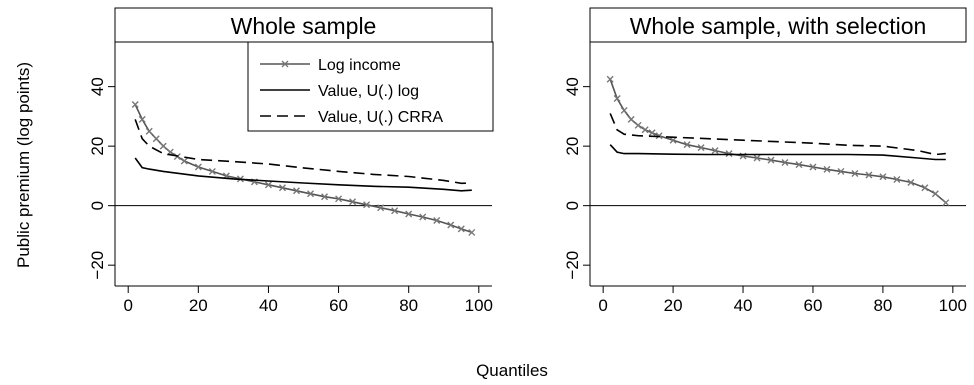  I want to click on legend-marker, so click(285, 64).